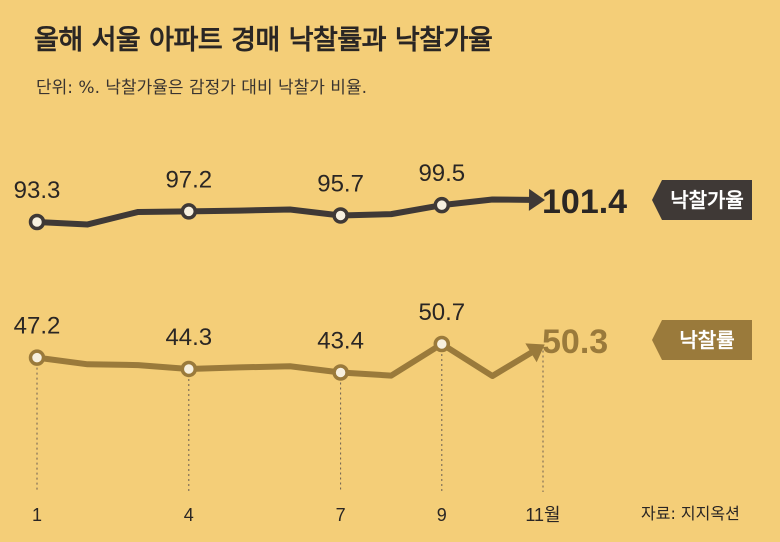 The height and width of the screenshot is (542, 780). Describe the element at coordinates (441, 173) in the screenshot. I see `data-label: 99.5` at that location.